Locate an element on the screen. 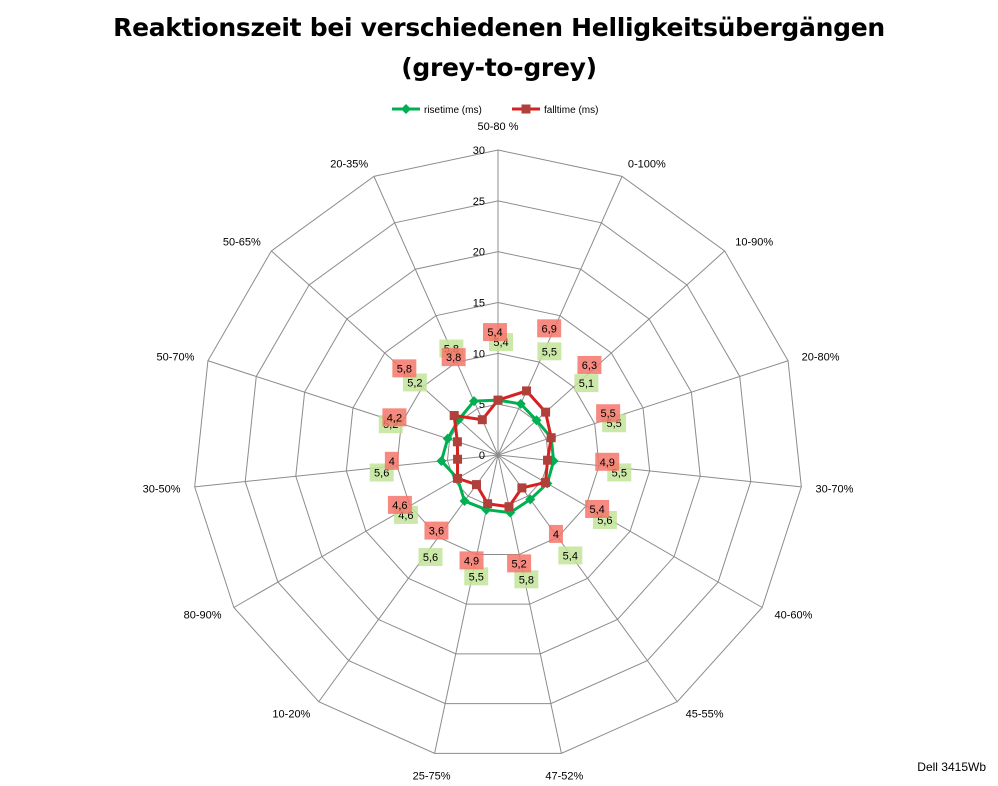  tick-label: 10 is located at coordinates (479, 354).